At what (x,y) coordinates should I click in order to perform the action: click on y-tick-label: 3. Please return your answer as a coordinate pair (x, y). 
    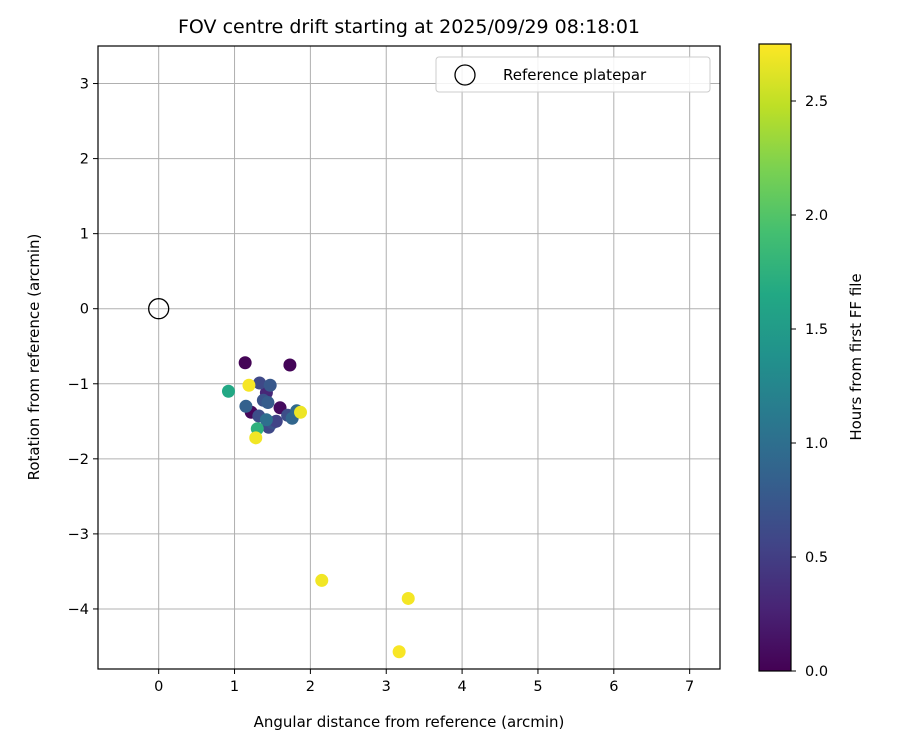
    Looking at the image, I should click on (84, 85).